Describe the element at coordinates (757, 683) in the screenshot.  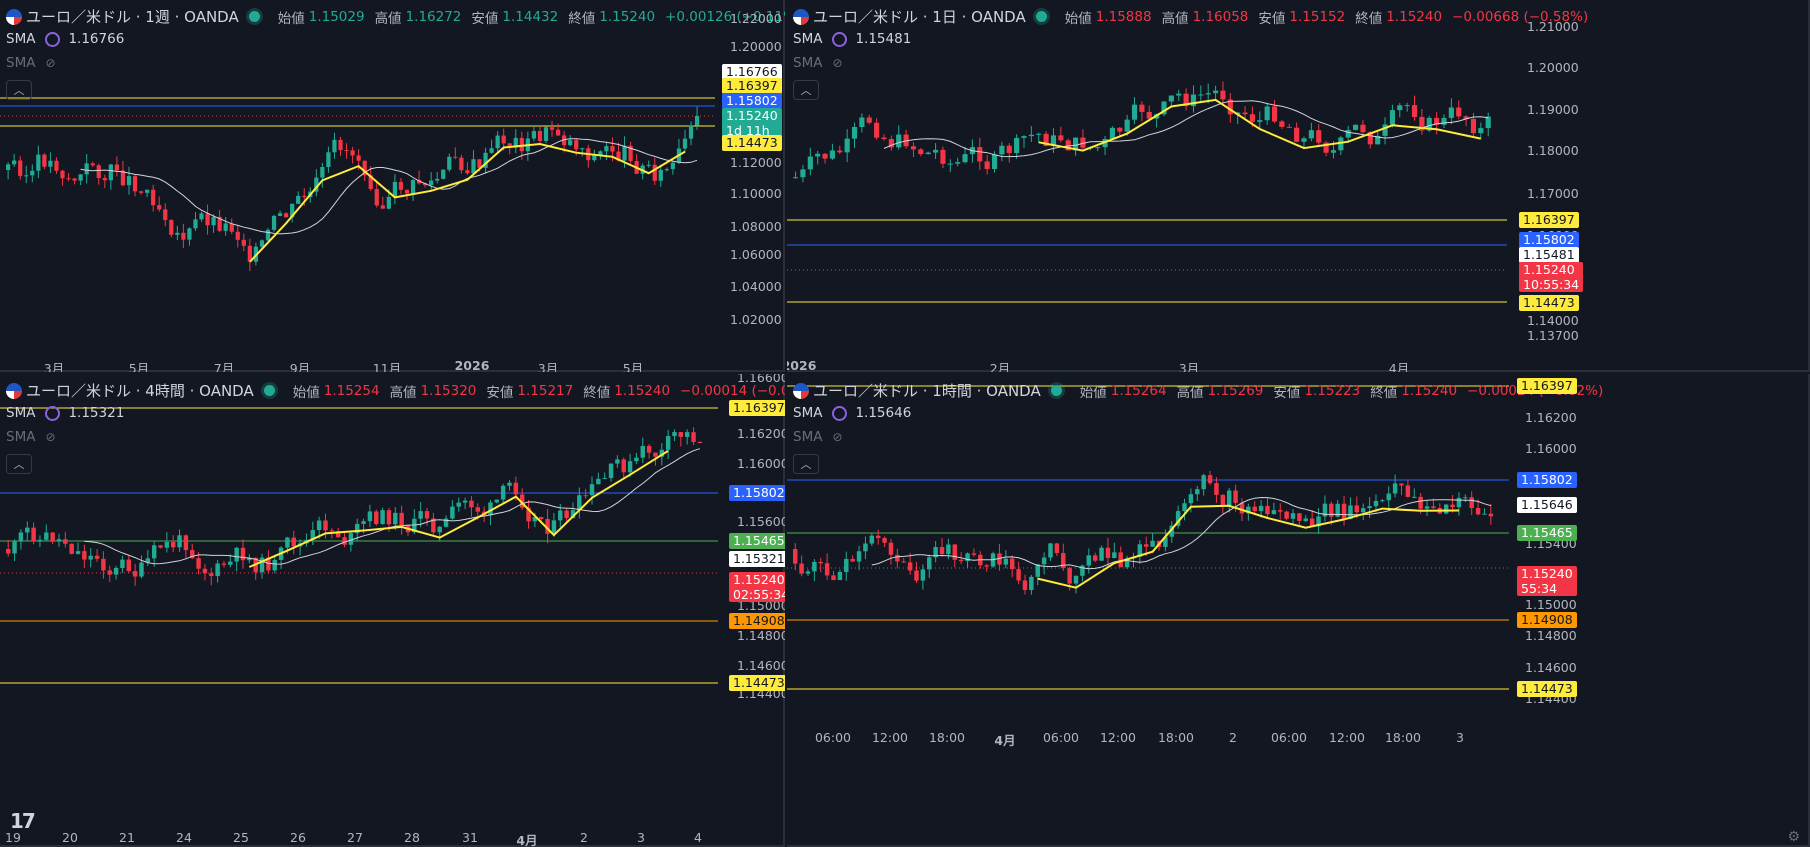
I see `price-tag-yellow: 1.14473` at that location.